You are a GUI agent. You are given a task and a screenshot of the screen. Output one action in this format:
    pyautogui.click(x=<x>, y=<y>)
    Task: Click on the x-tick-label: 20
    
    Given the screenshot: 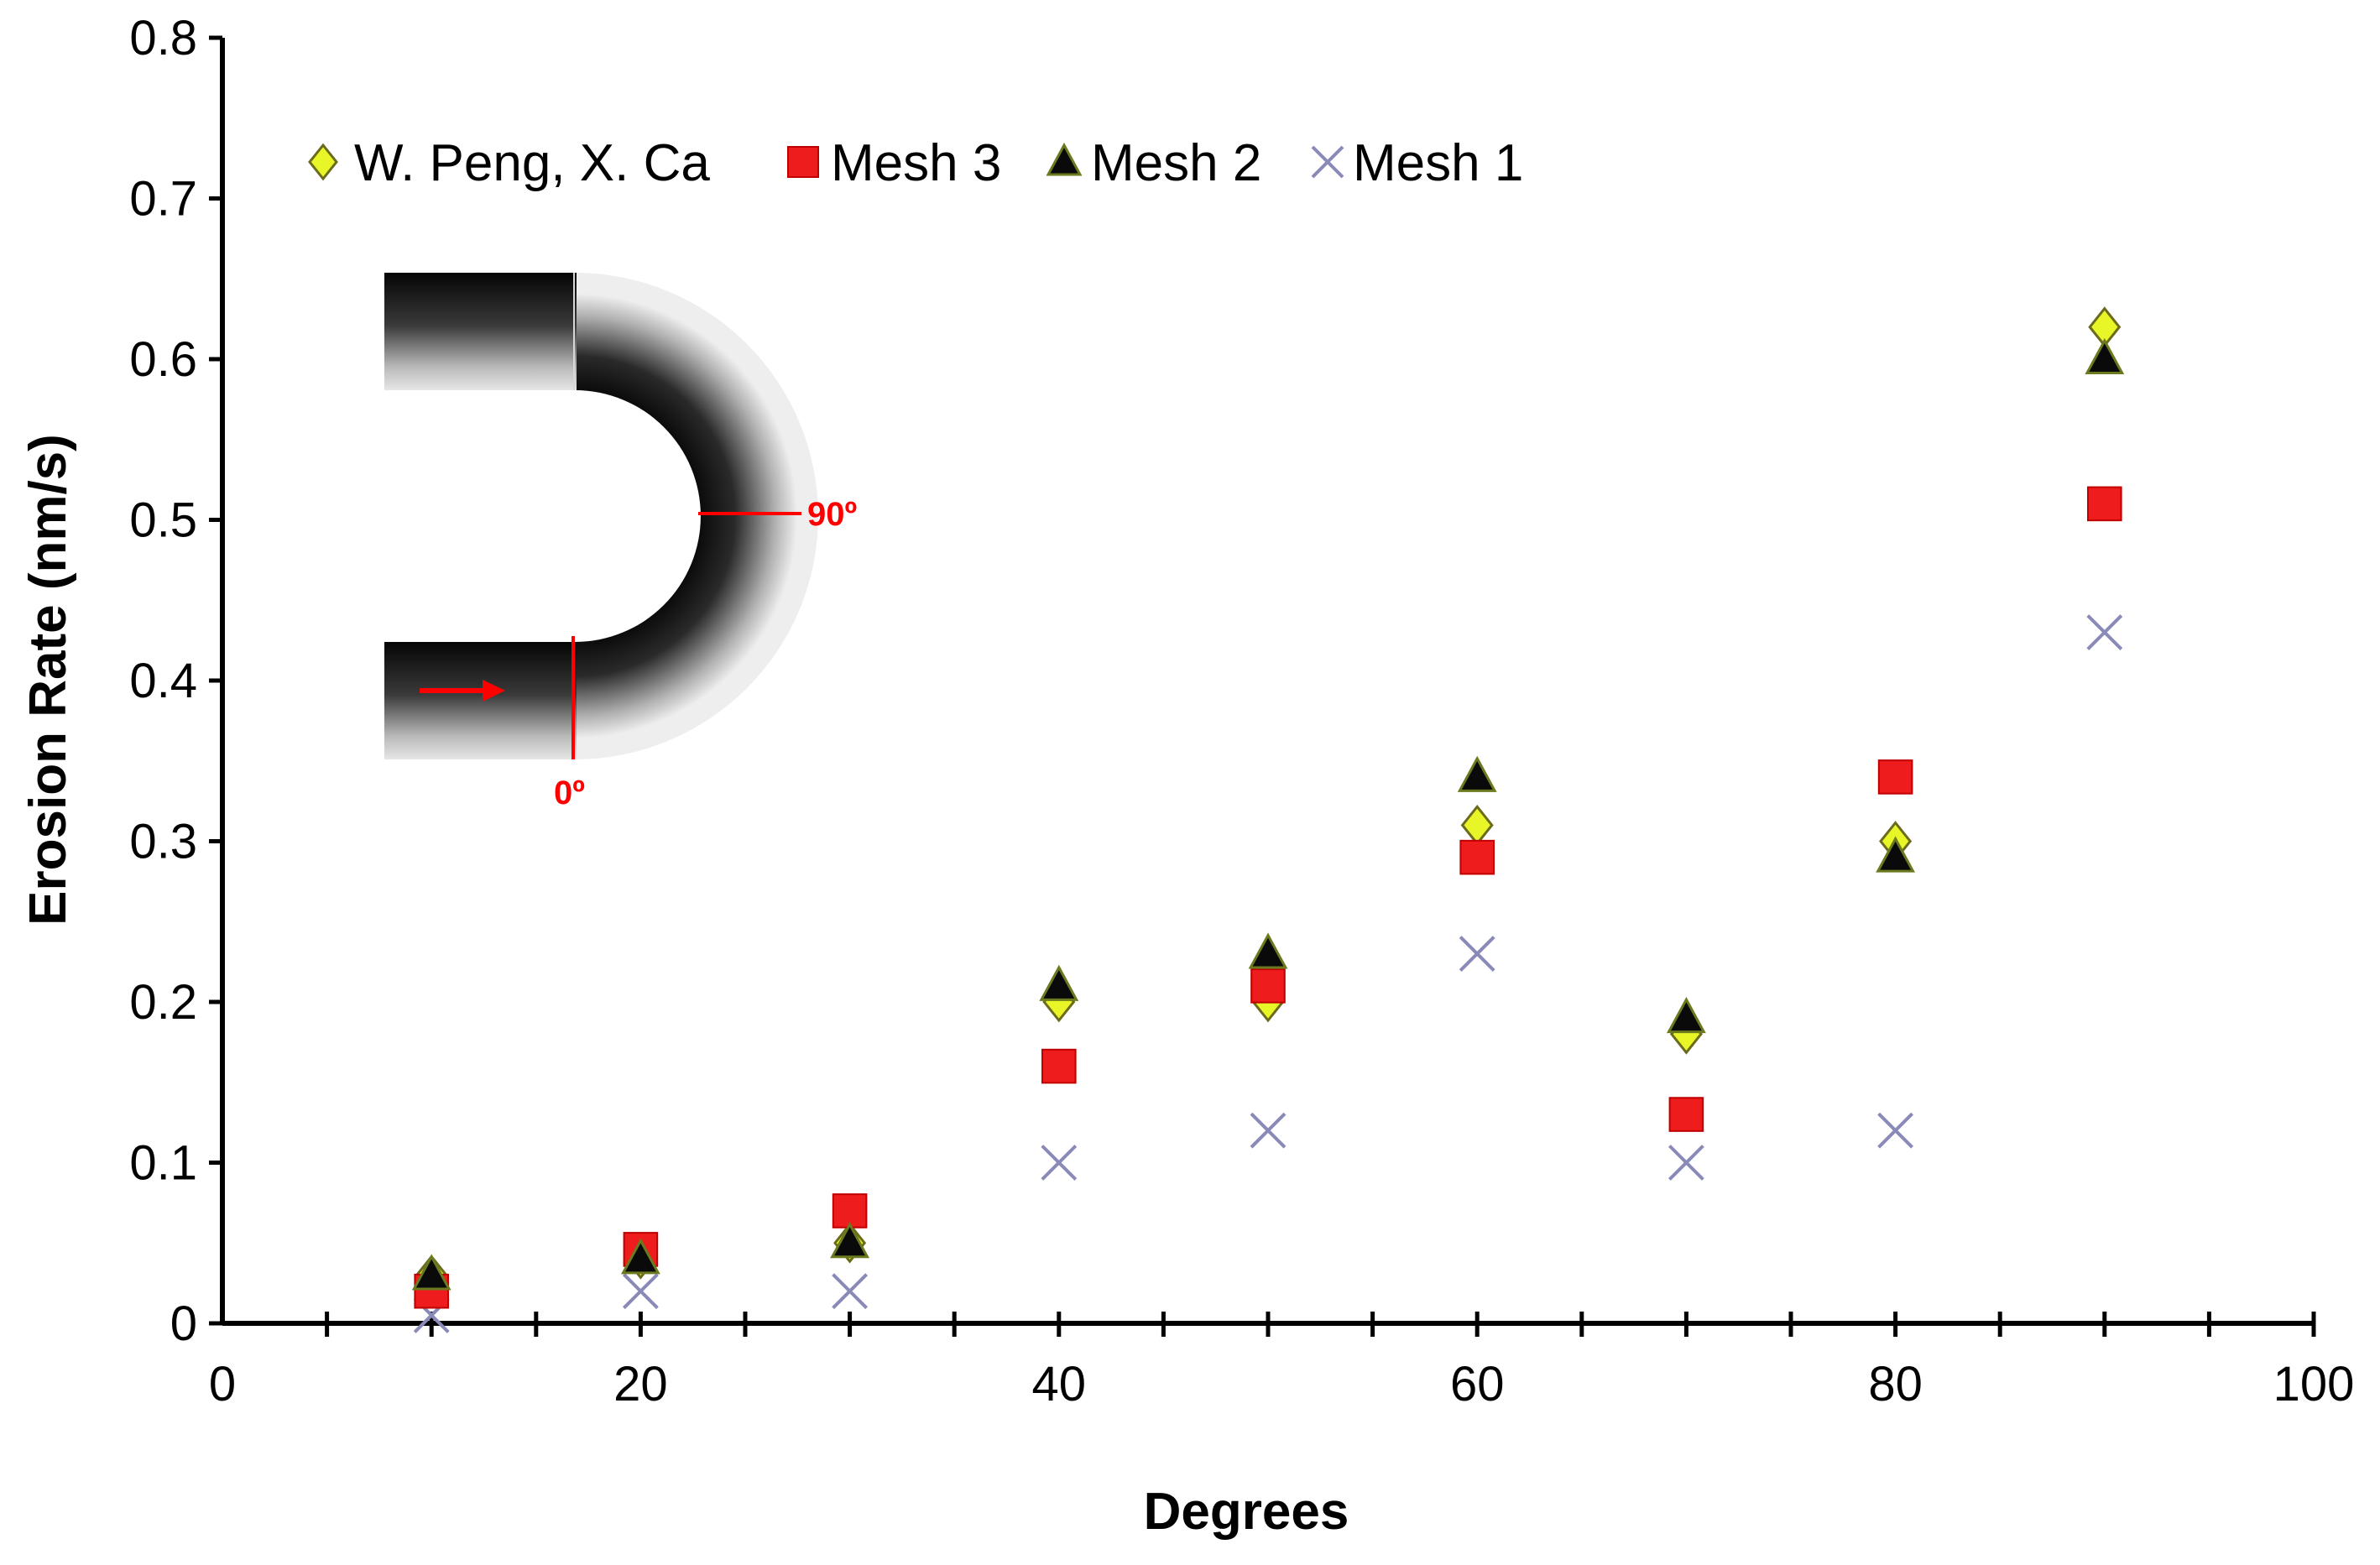 What is the action you would take?
    pyautogui.click(x=640, y=1384)
    